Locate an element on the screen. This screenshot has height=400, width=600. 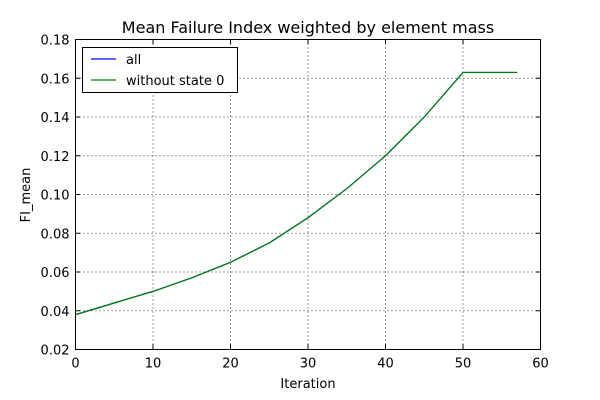
y-tick-label: 0.06 is located at coordinates (55, 273).